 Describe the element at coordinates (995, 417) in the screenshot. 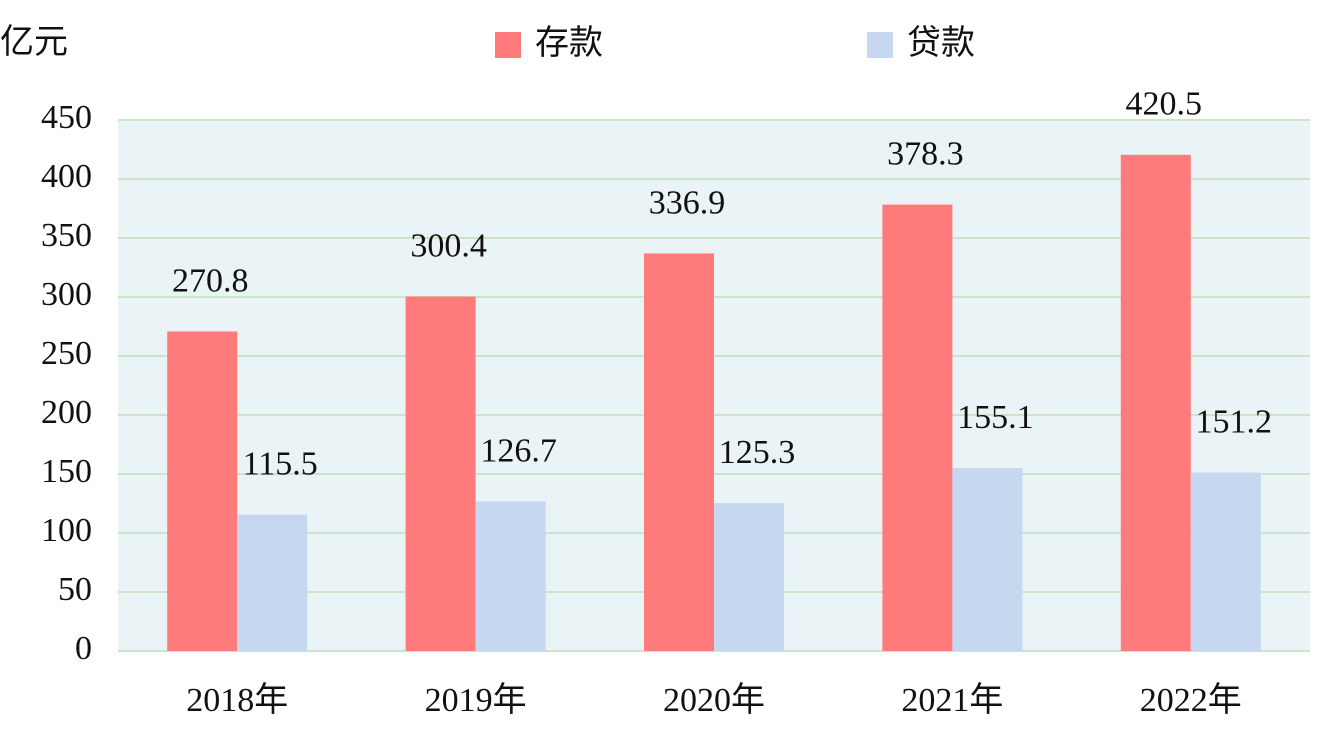

I see `data-label: 155.1` at that location.